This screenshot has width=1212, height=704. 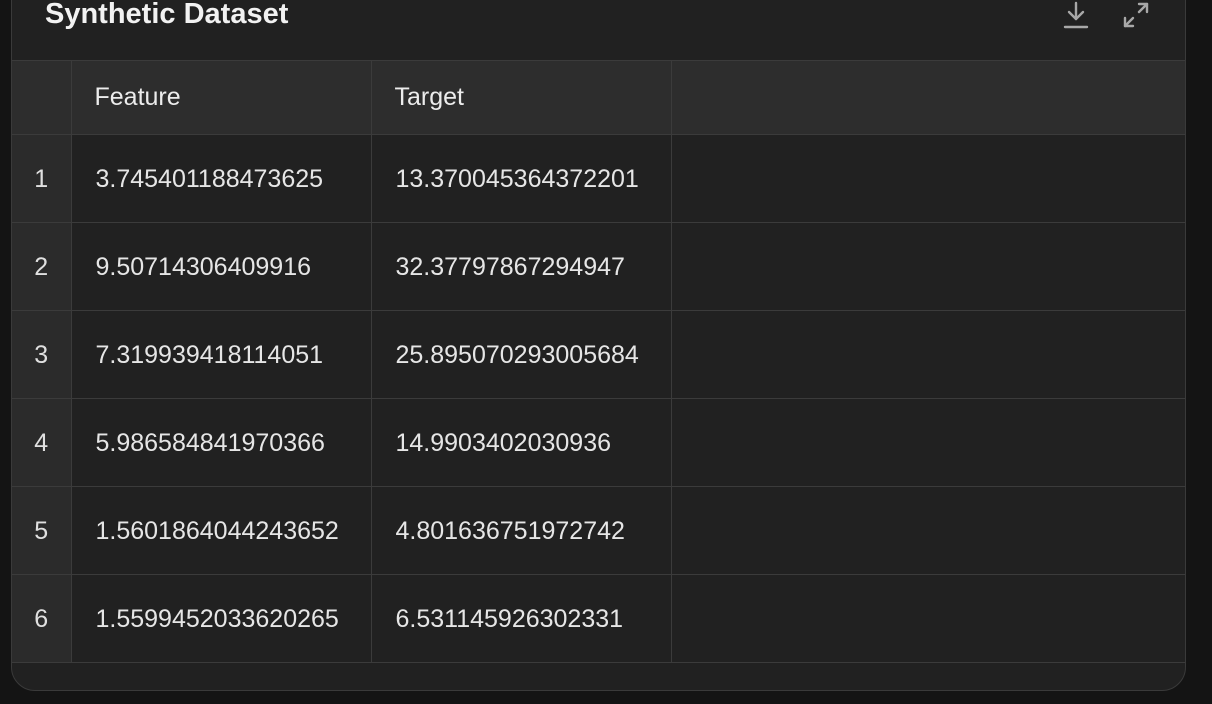 I want to click on expand-icon, so click(x=1136, y=15).